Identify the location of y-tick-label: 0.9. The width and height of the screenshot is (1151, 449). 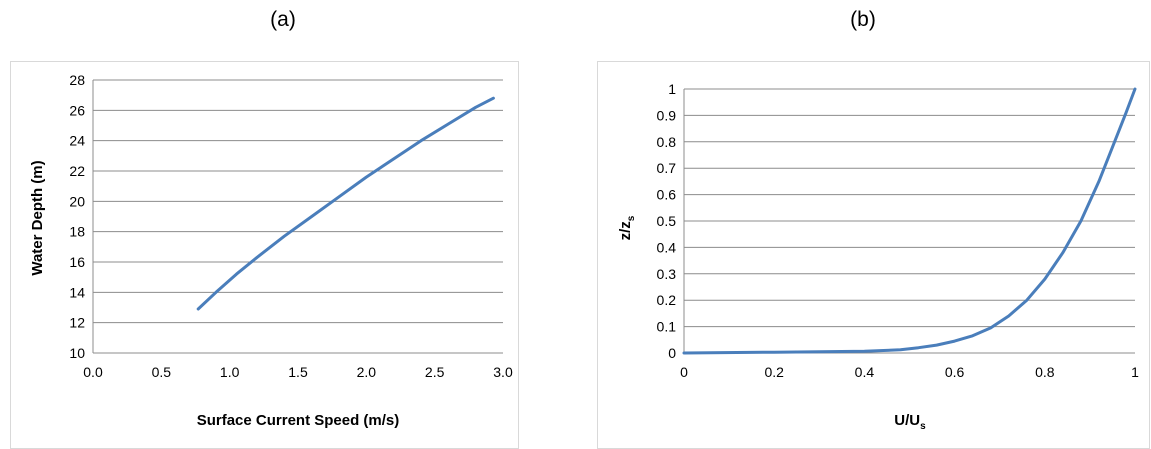
(667, 115).